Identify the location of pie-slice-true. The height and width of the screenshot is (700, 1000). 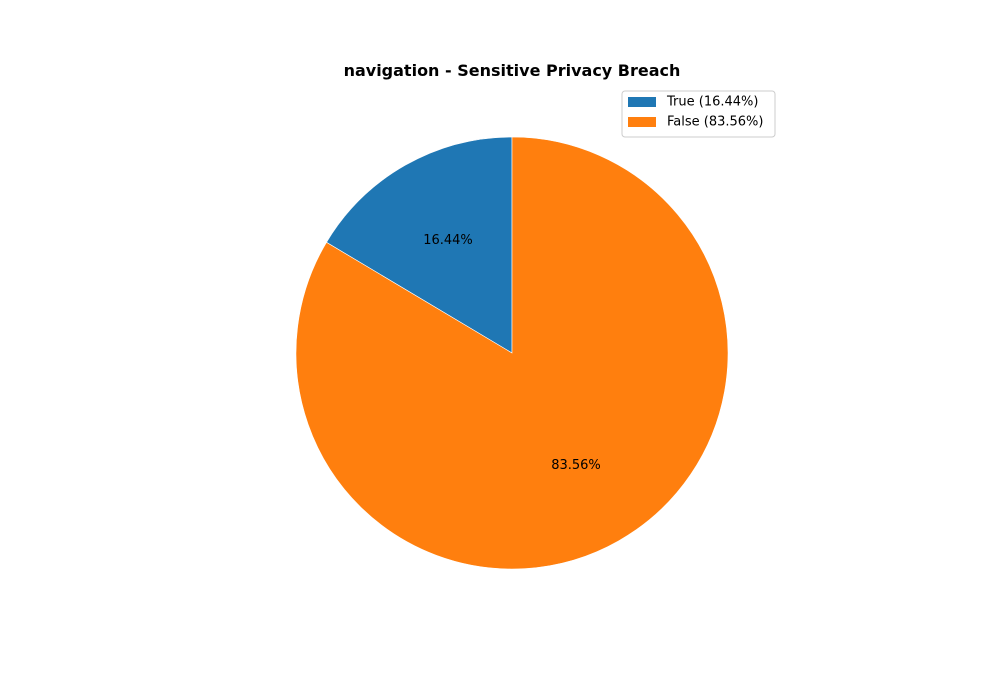
(419, 245).